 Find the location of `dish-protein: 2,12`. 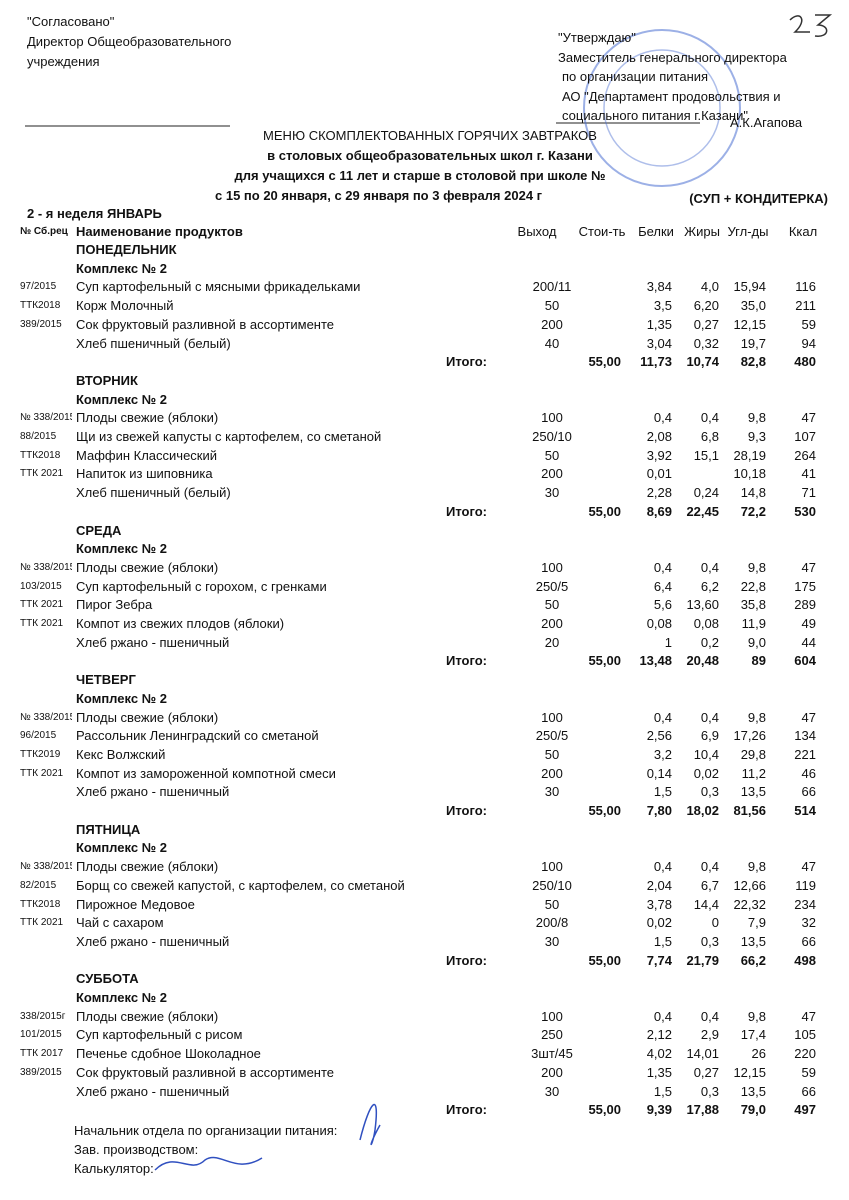

dish-protein: 2,12 is located at coordinates (659, 1035).